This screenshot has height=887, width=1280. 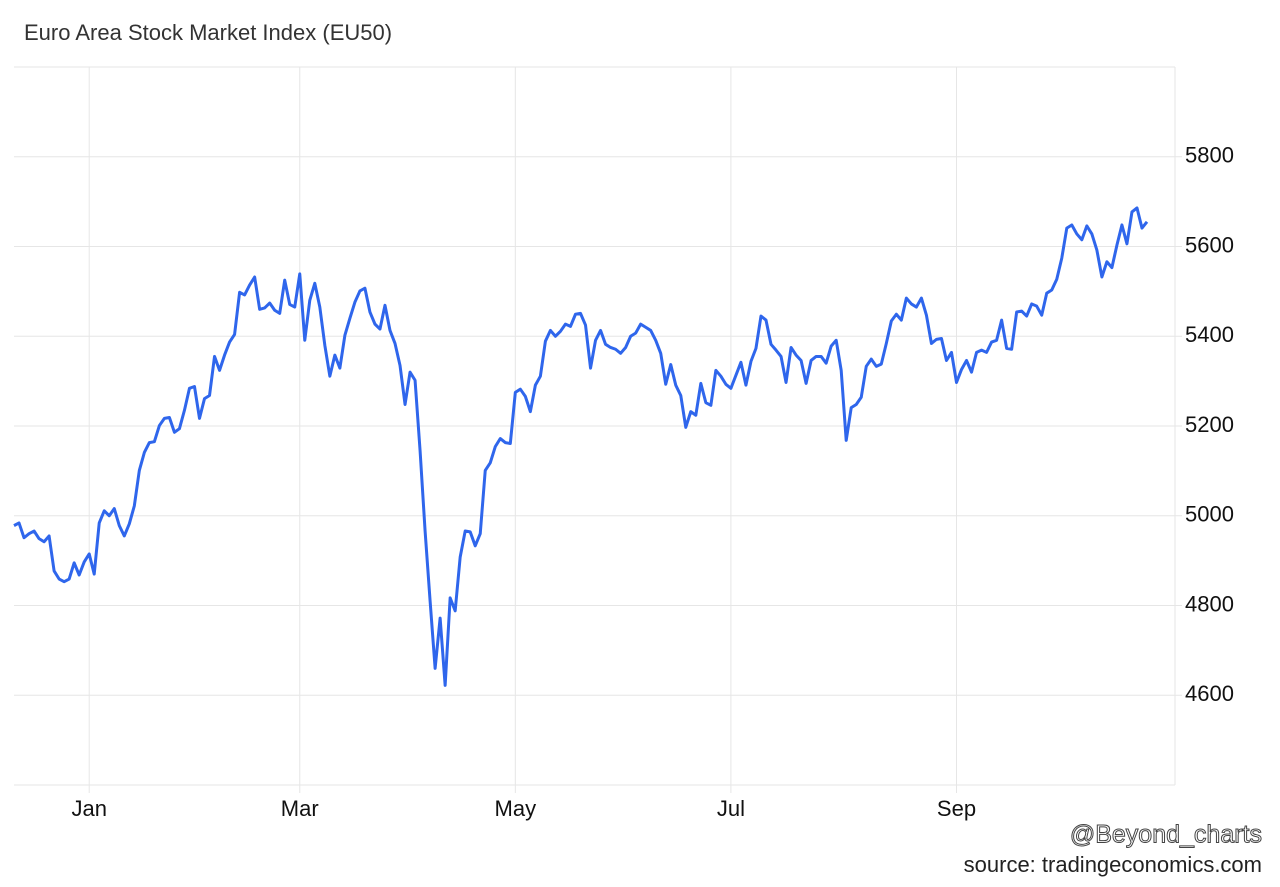 What do you see at coordinates (1209, 424) in the screenshot?
I see `y-tick-label: 5200` at bounding box center [1209, 424].